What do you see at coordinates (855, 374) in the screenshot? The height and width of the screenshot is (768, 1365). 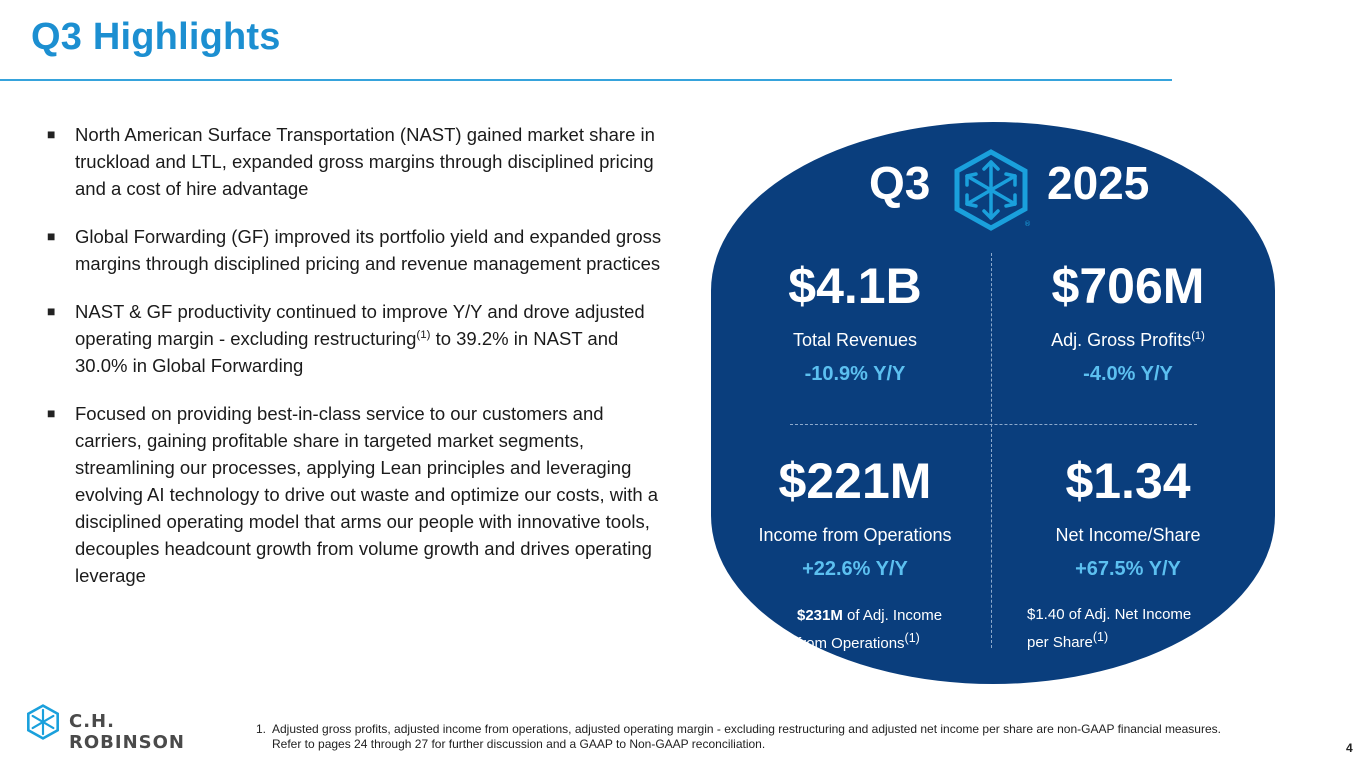 I see `kpi-change: -10.9% Y/Y` at bounding box center [855, 374].